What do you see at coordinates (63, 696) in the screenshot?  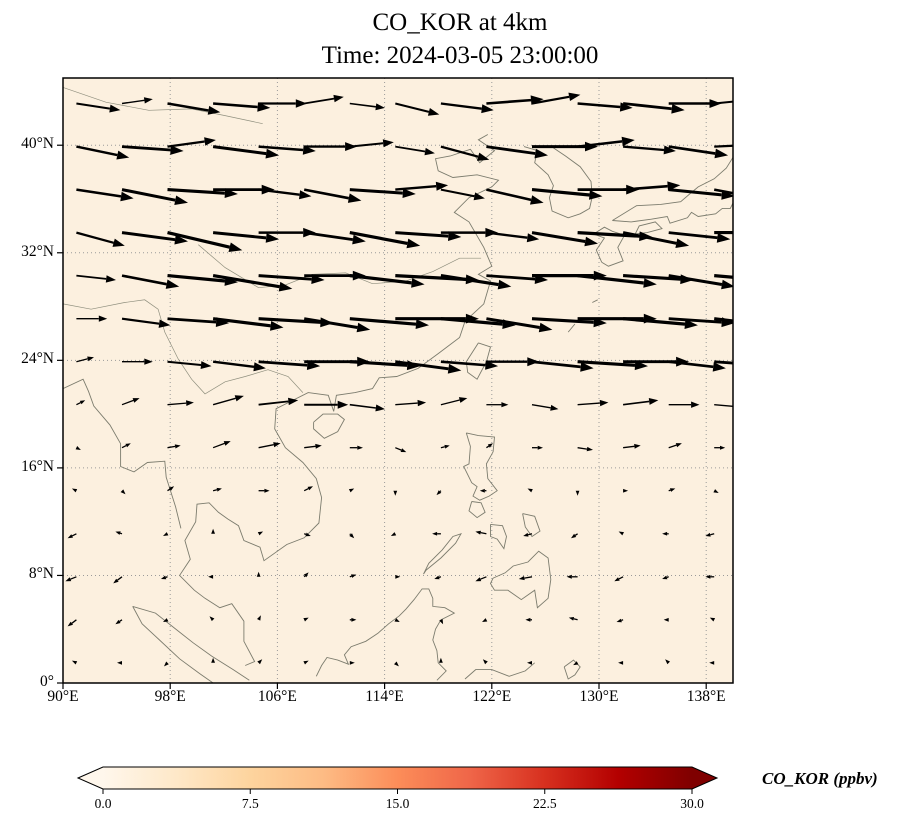 I see `x-tick-label: 90°E` at bounding box center [63, 696].